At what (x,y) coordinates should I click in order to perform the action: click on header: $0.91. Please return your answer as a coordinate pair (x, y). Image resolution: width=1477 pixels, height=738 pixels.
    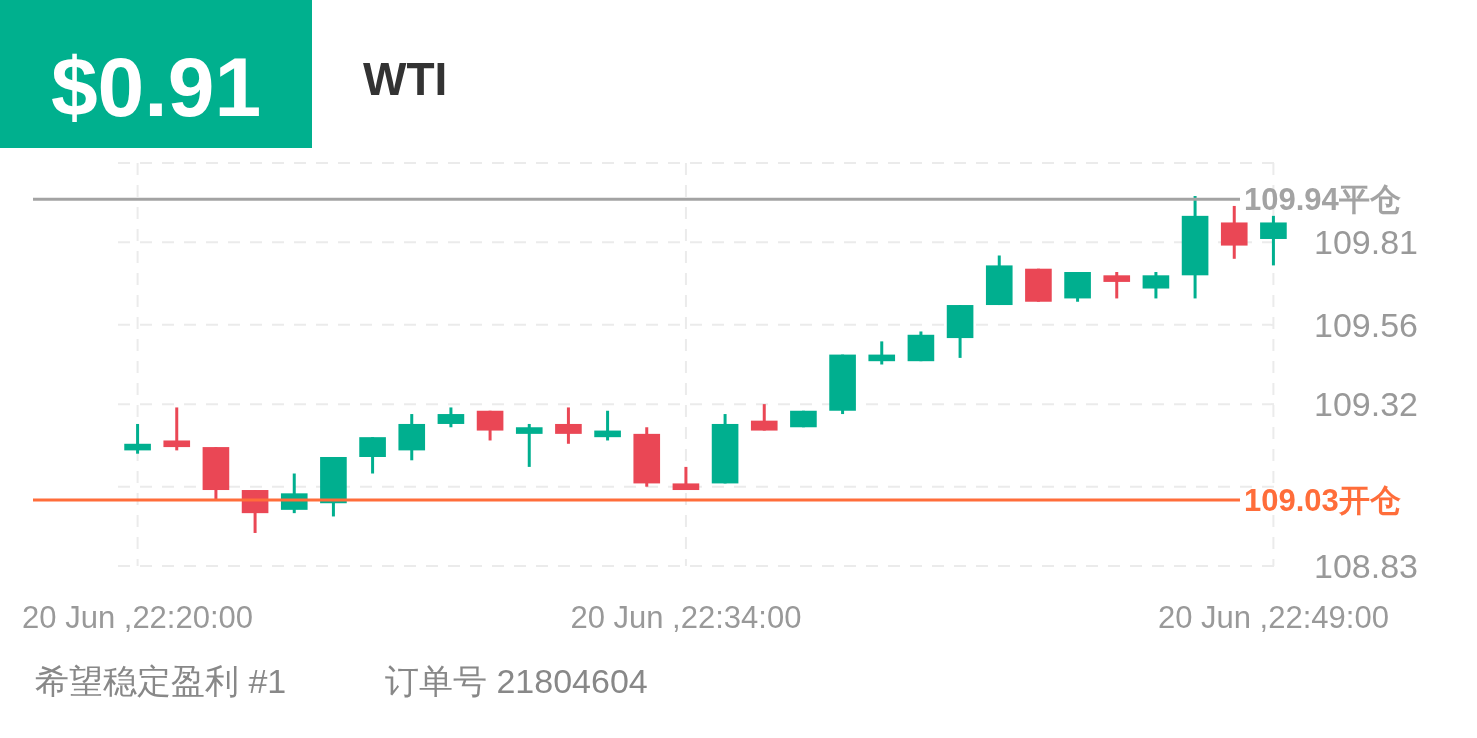
    Looking at the image, I should click on (156, 74).